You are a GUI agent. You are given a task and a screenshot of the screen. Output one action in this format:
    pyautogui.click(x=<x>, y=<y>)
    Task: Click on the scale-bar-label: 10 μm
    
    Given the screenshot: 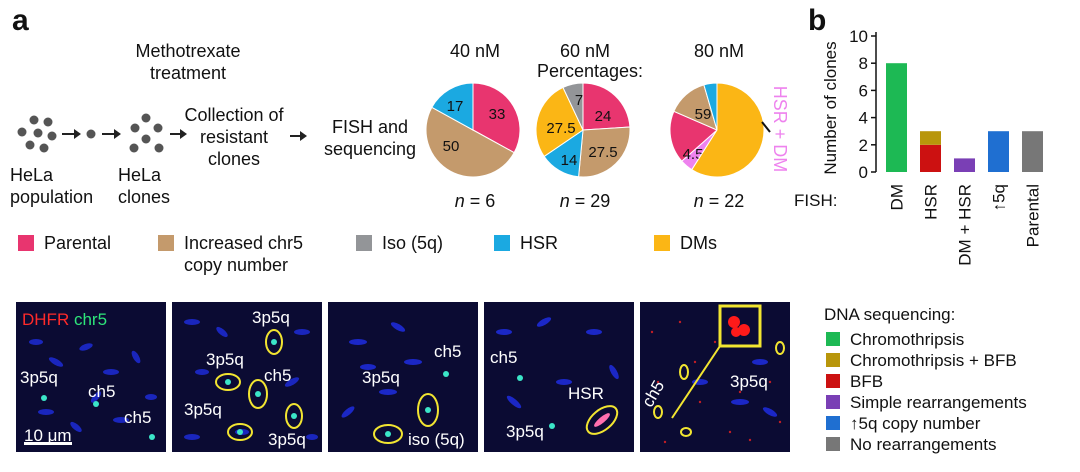 What is the action you would take?
    pyautogui.click(x=48, y=435)
    